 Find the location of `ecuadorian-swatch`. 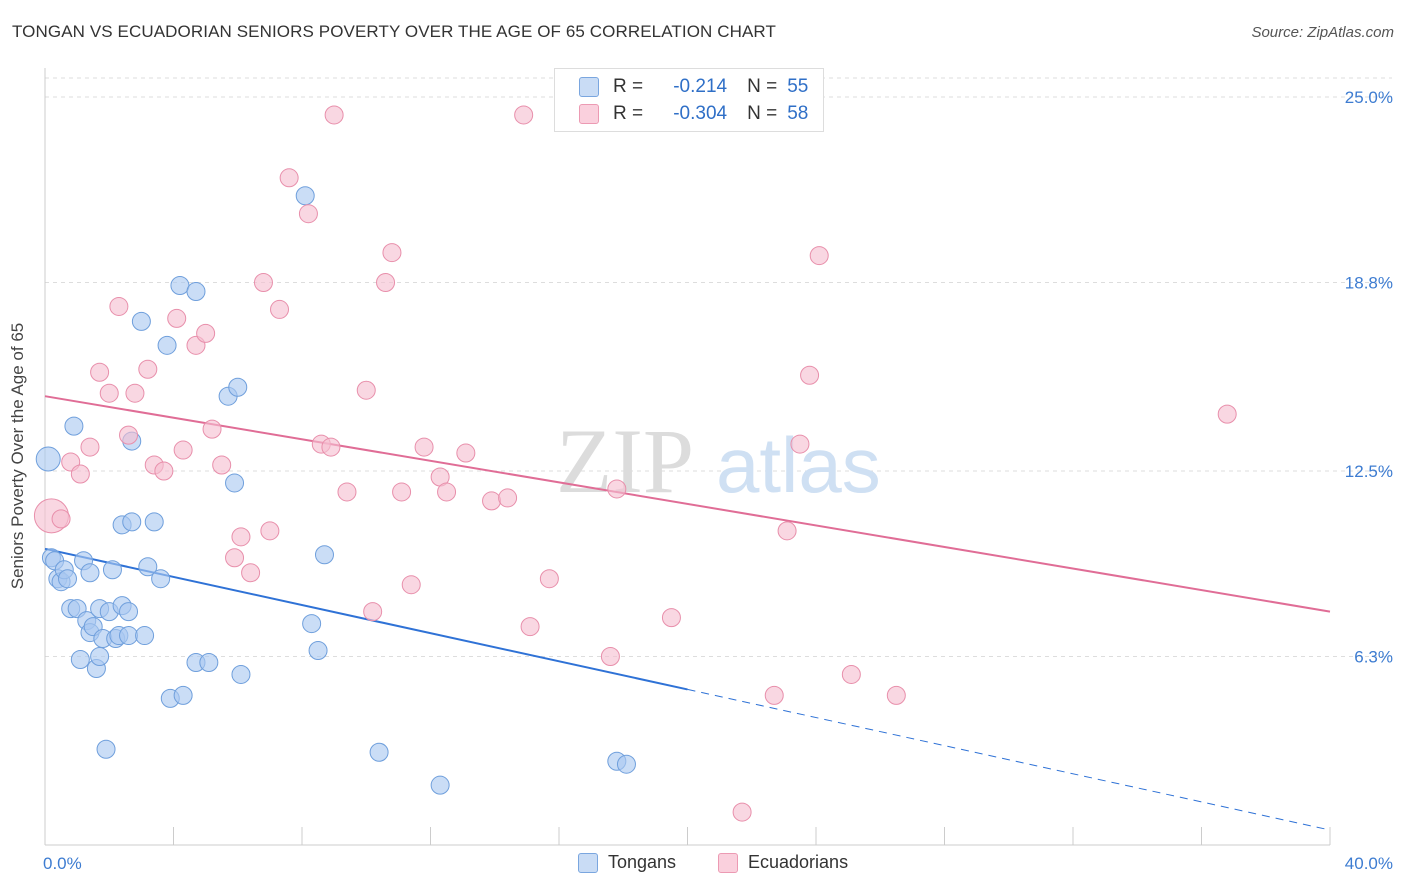

ecuadorian-swatch is located at coordinates (589, 114).